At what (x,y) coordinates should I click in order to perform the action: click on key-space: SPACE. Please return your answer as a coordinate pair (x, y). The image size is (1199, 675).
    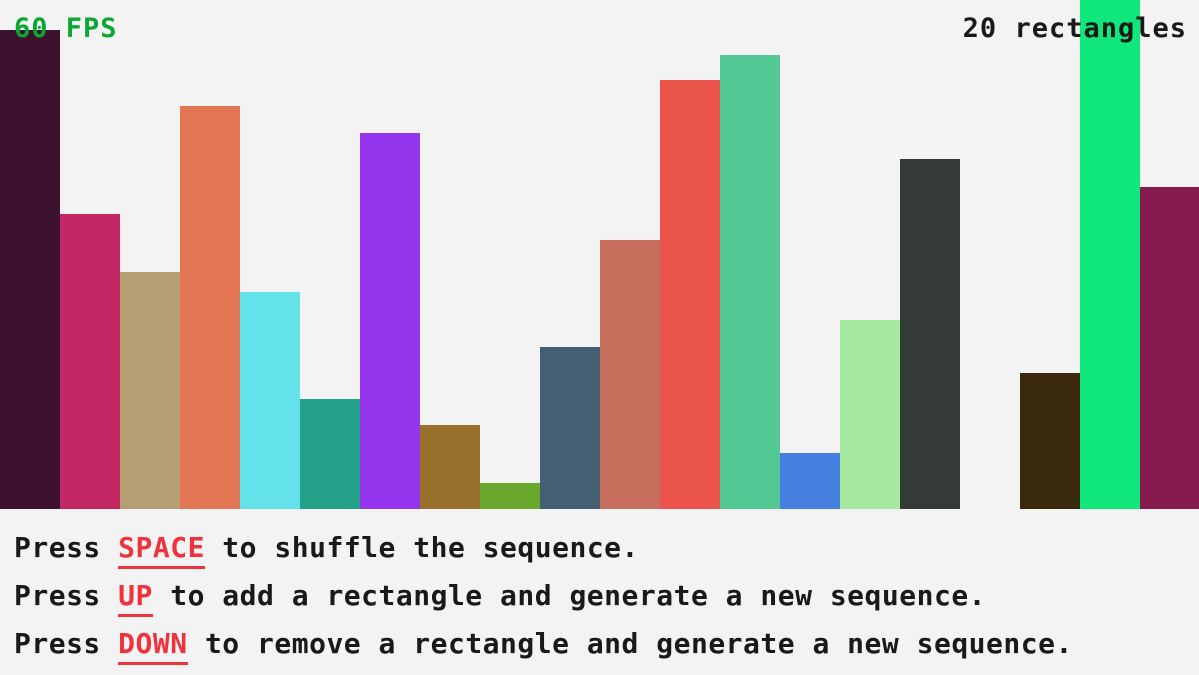
    Looking at the image, I should click on (161, 550).